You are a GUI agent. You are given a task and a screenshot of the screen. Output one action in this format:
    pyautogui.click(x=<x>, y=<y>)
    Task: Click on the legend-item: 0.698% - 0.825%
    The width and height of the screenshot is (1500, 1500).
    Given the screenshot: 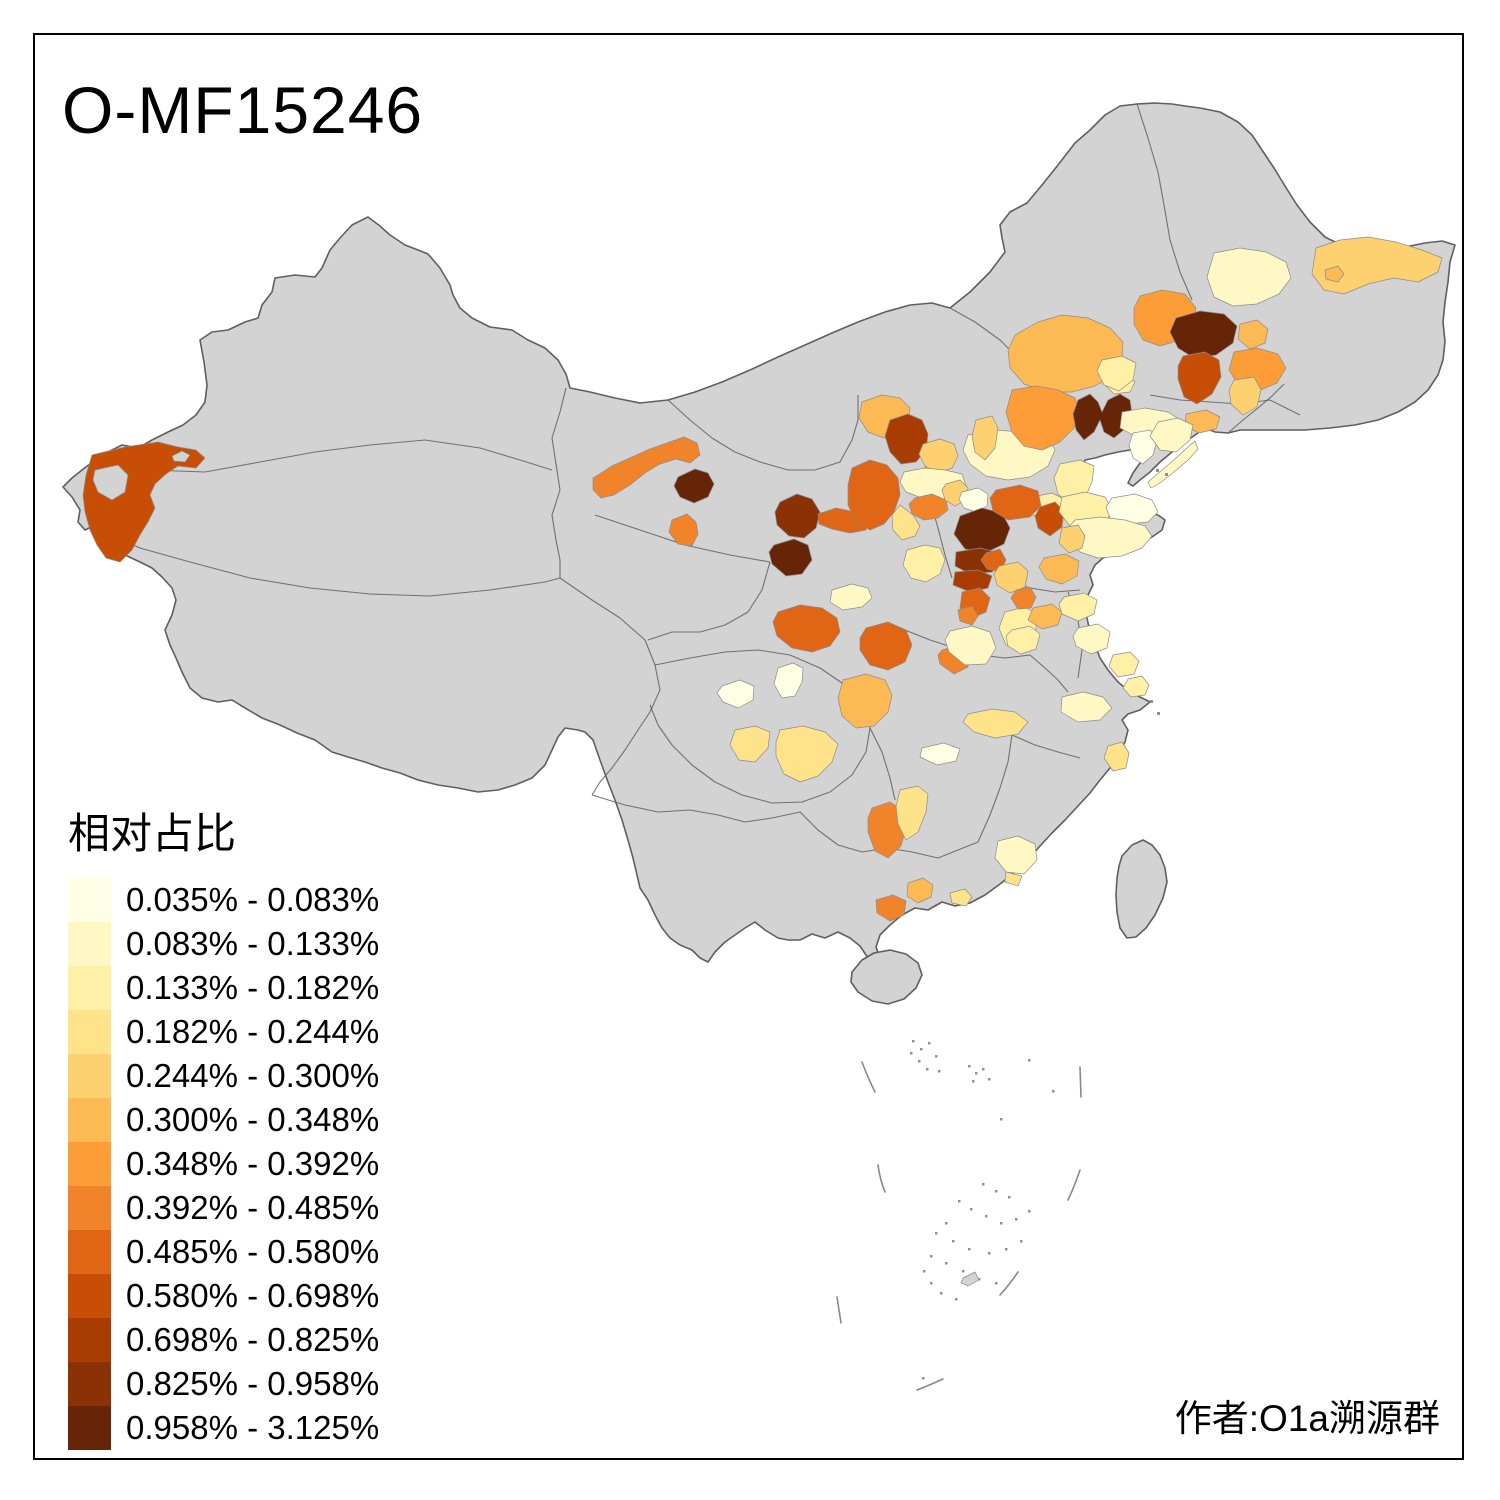 What is the action you would take?
    pyautogui.click(x=223, y=1340)
    